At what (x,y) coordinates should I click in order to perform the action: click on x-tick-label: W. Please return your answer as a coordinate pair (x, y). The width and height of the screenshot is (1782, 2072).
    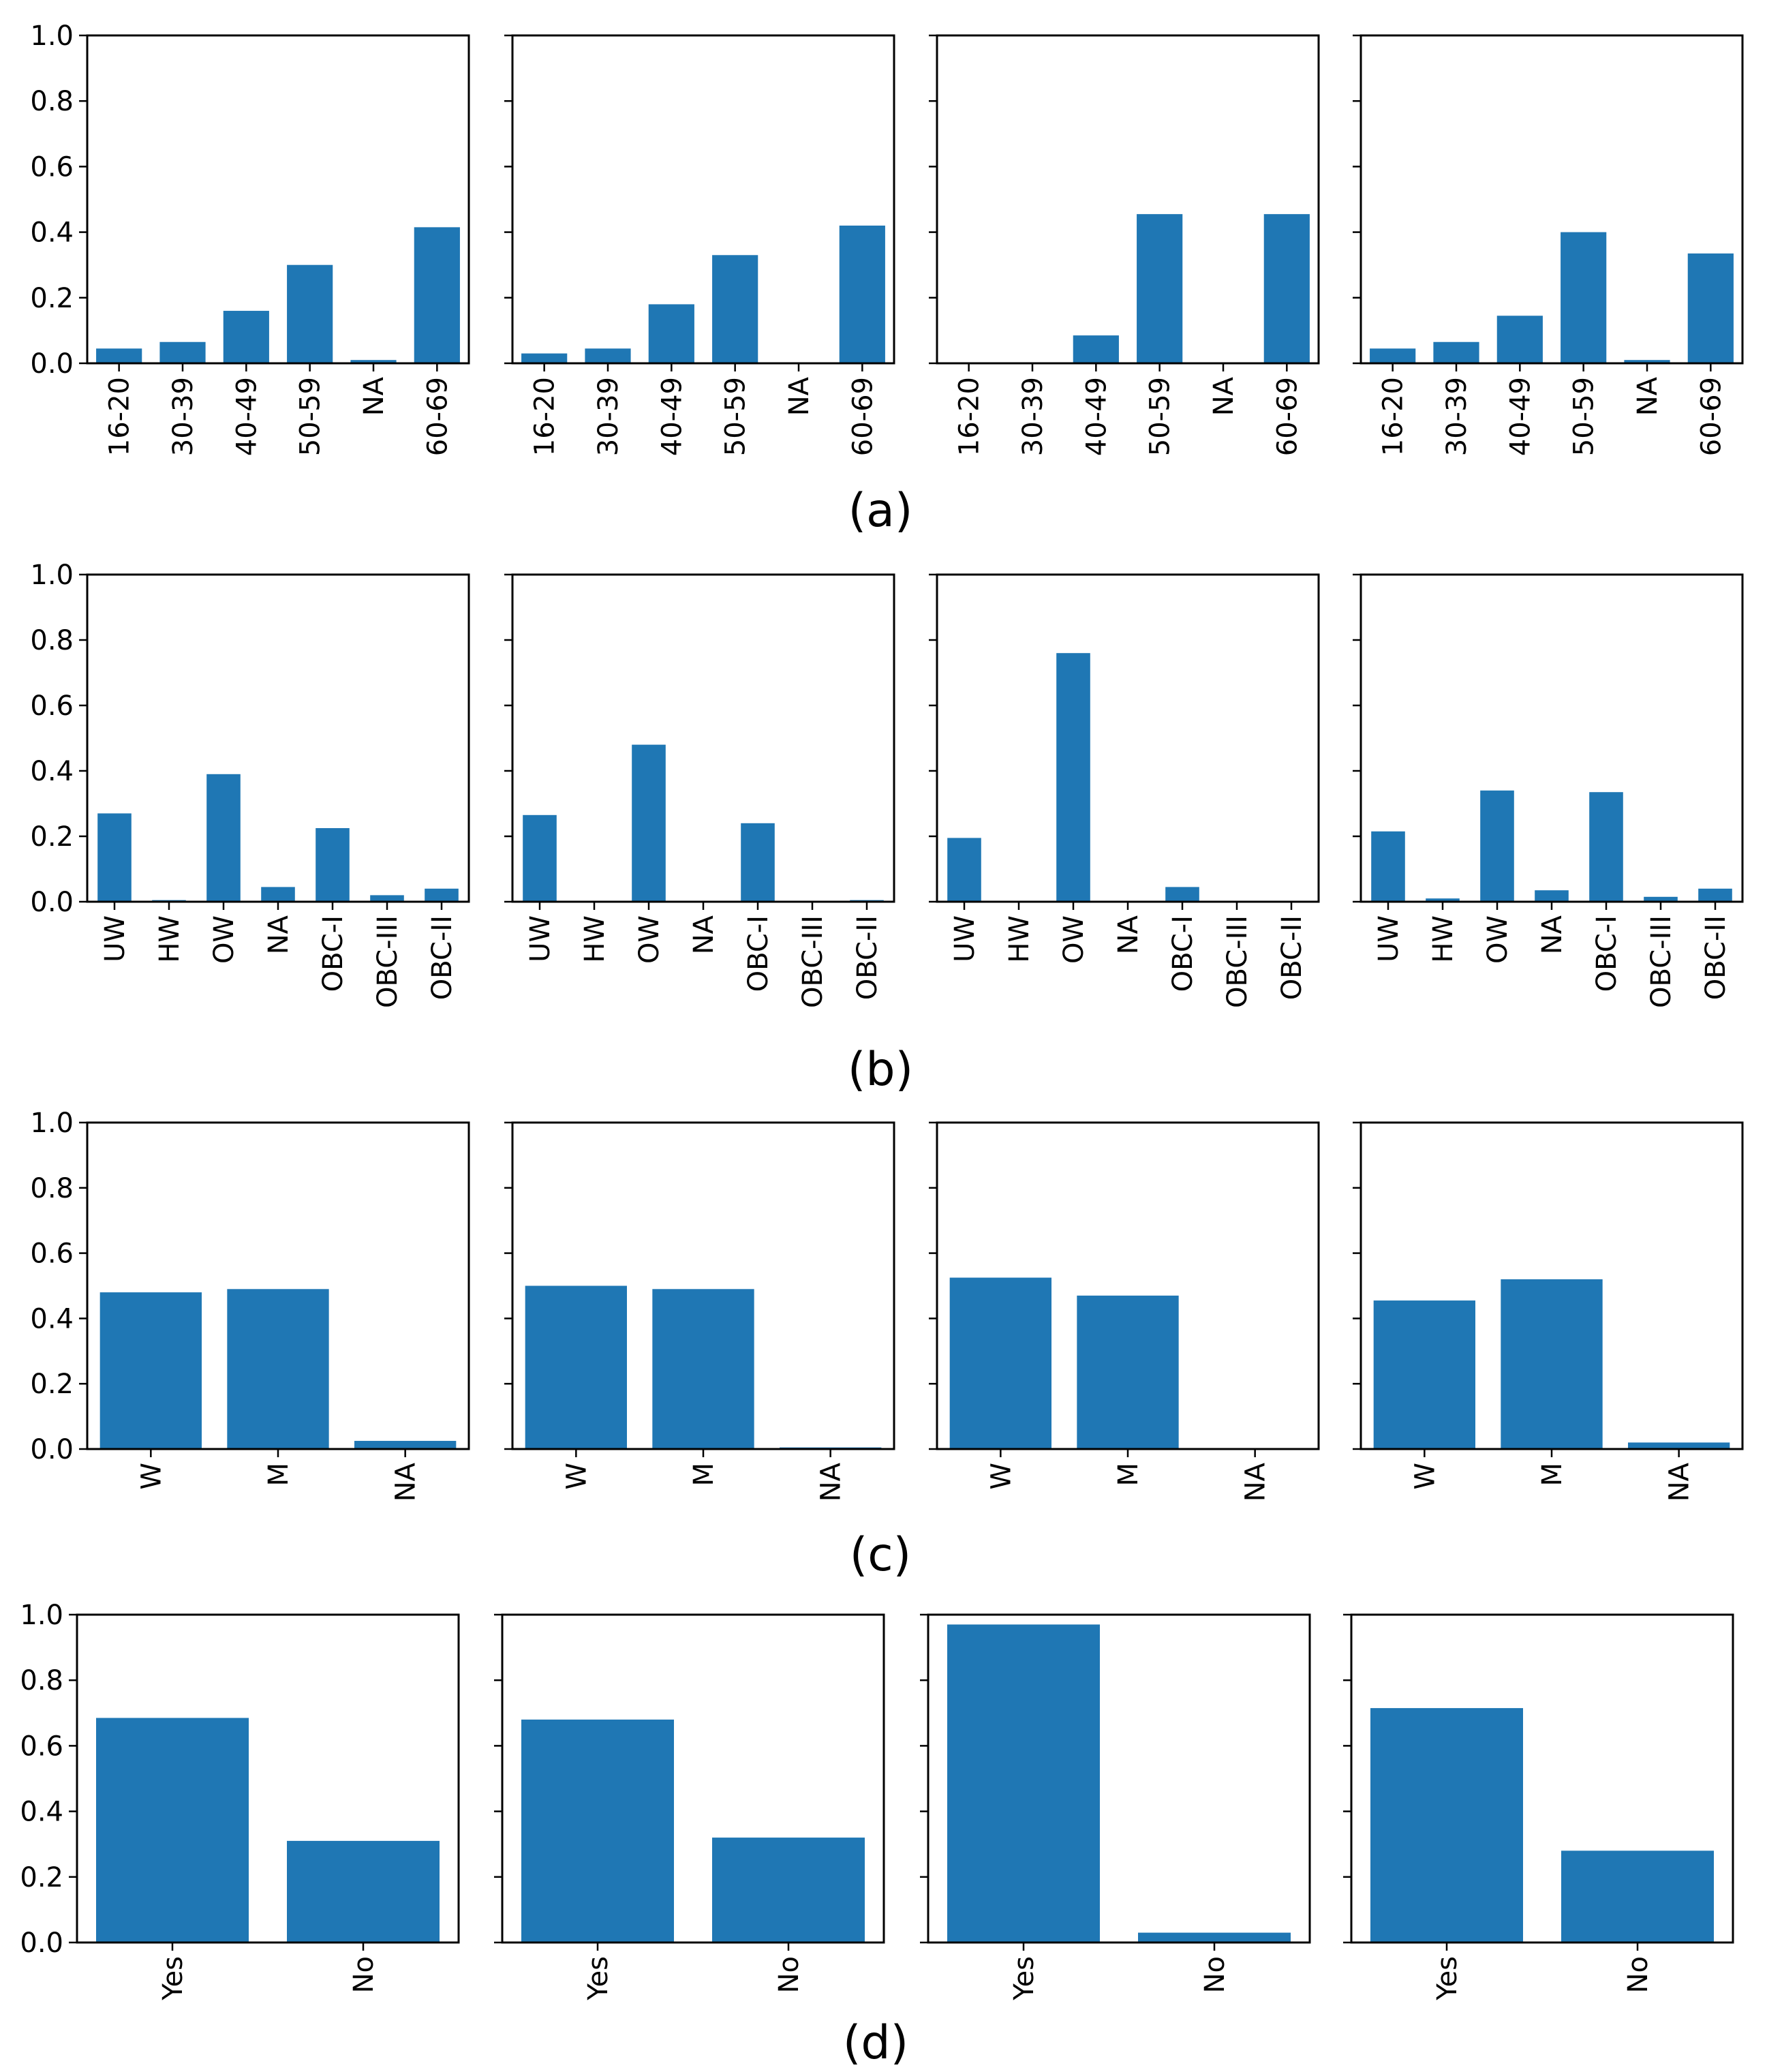
    Looking at the image, I should click on (576, 1476).